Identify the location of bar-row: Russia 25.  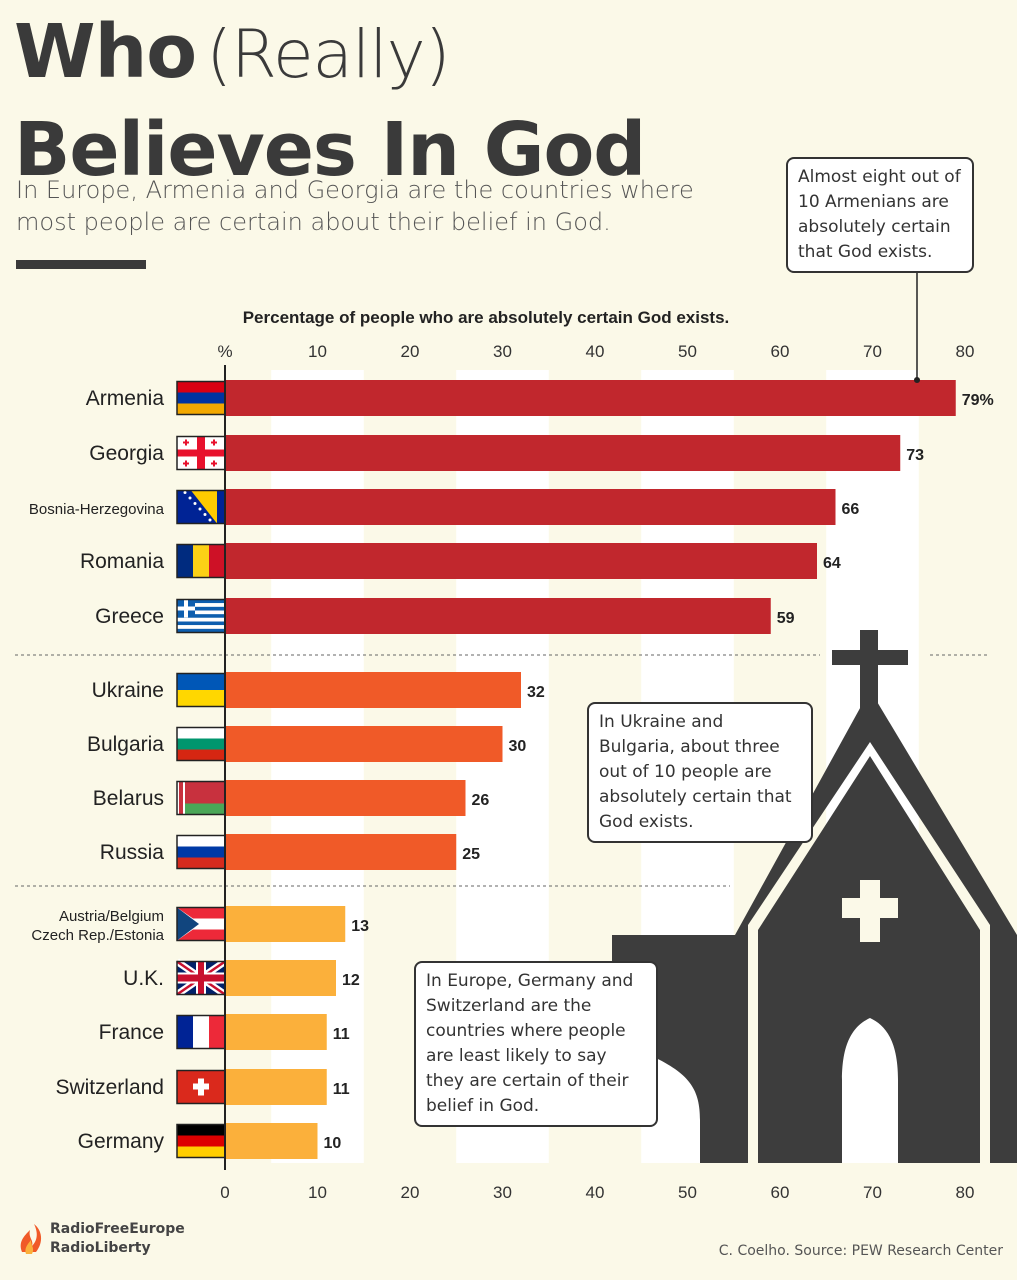
(290, 852).